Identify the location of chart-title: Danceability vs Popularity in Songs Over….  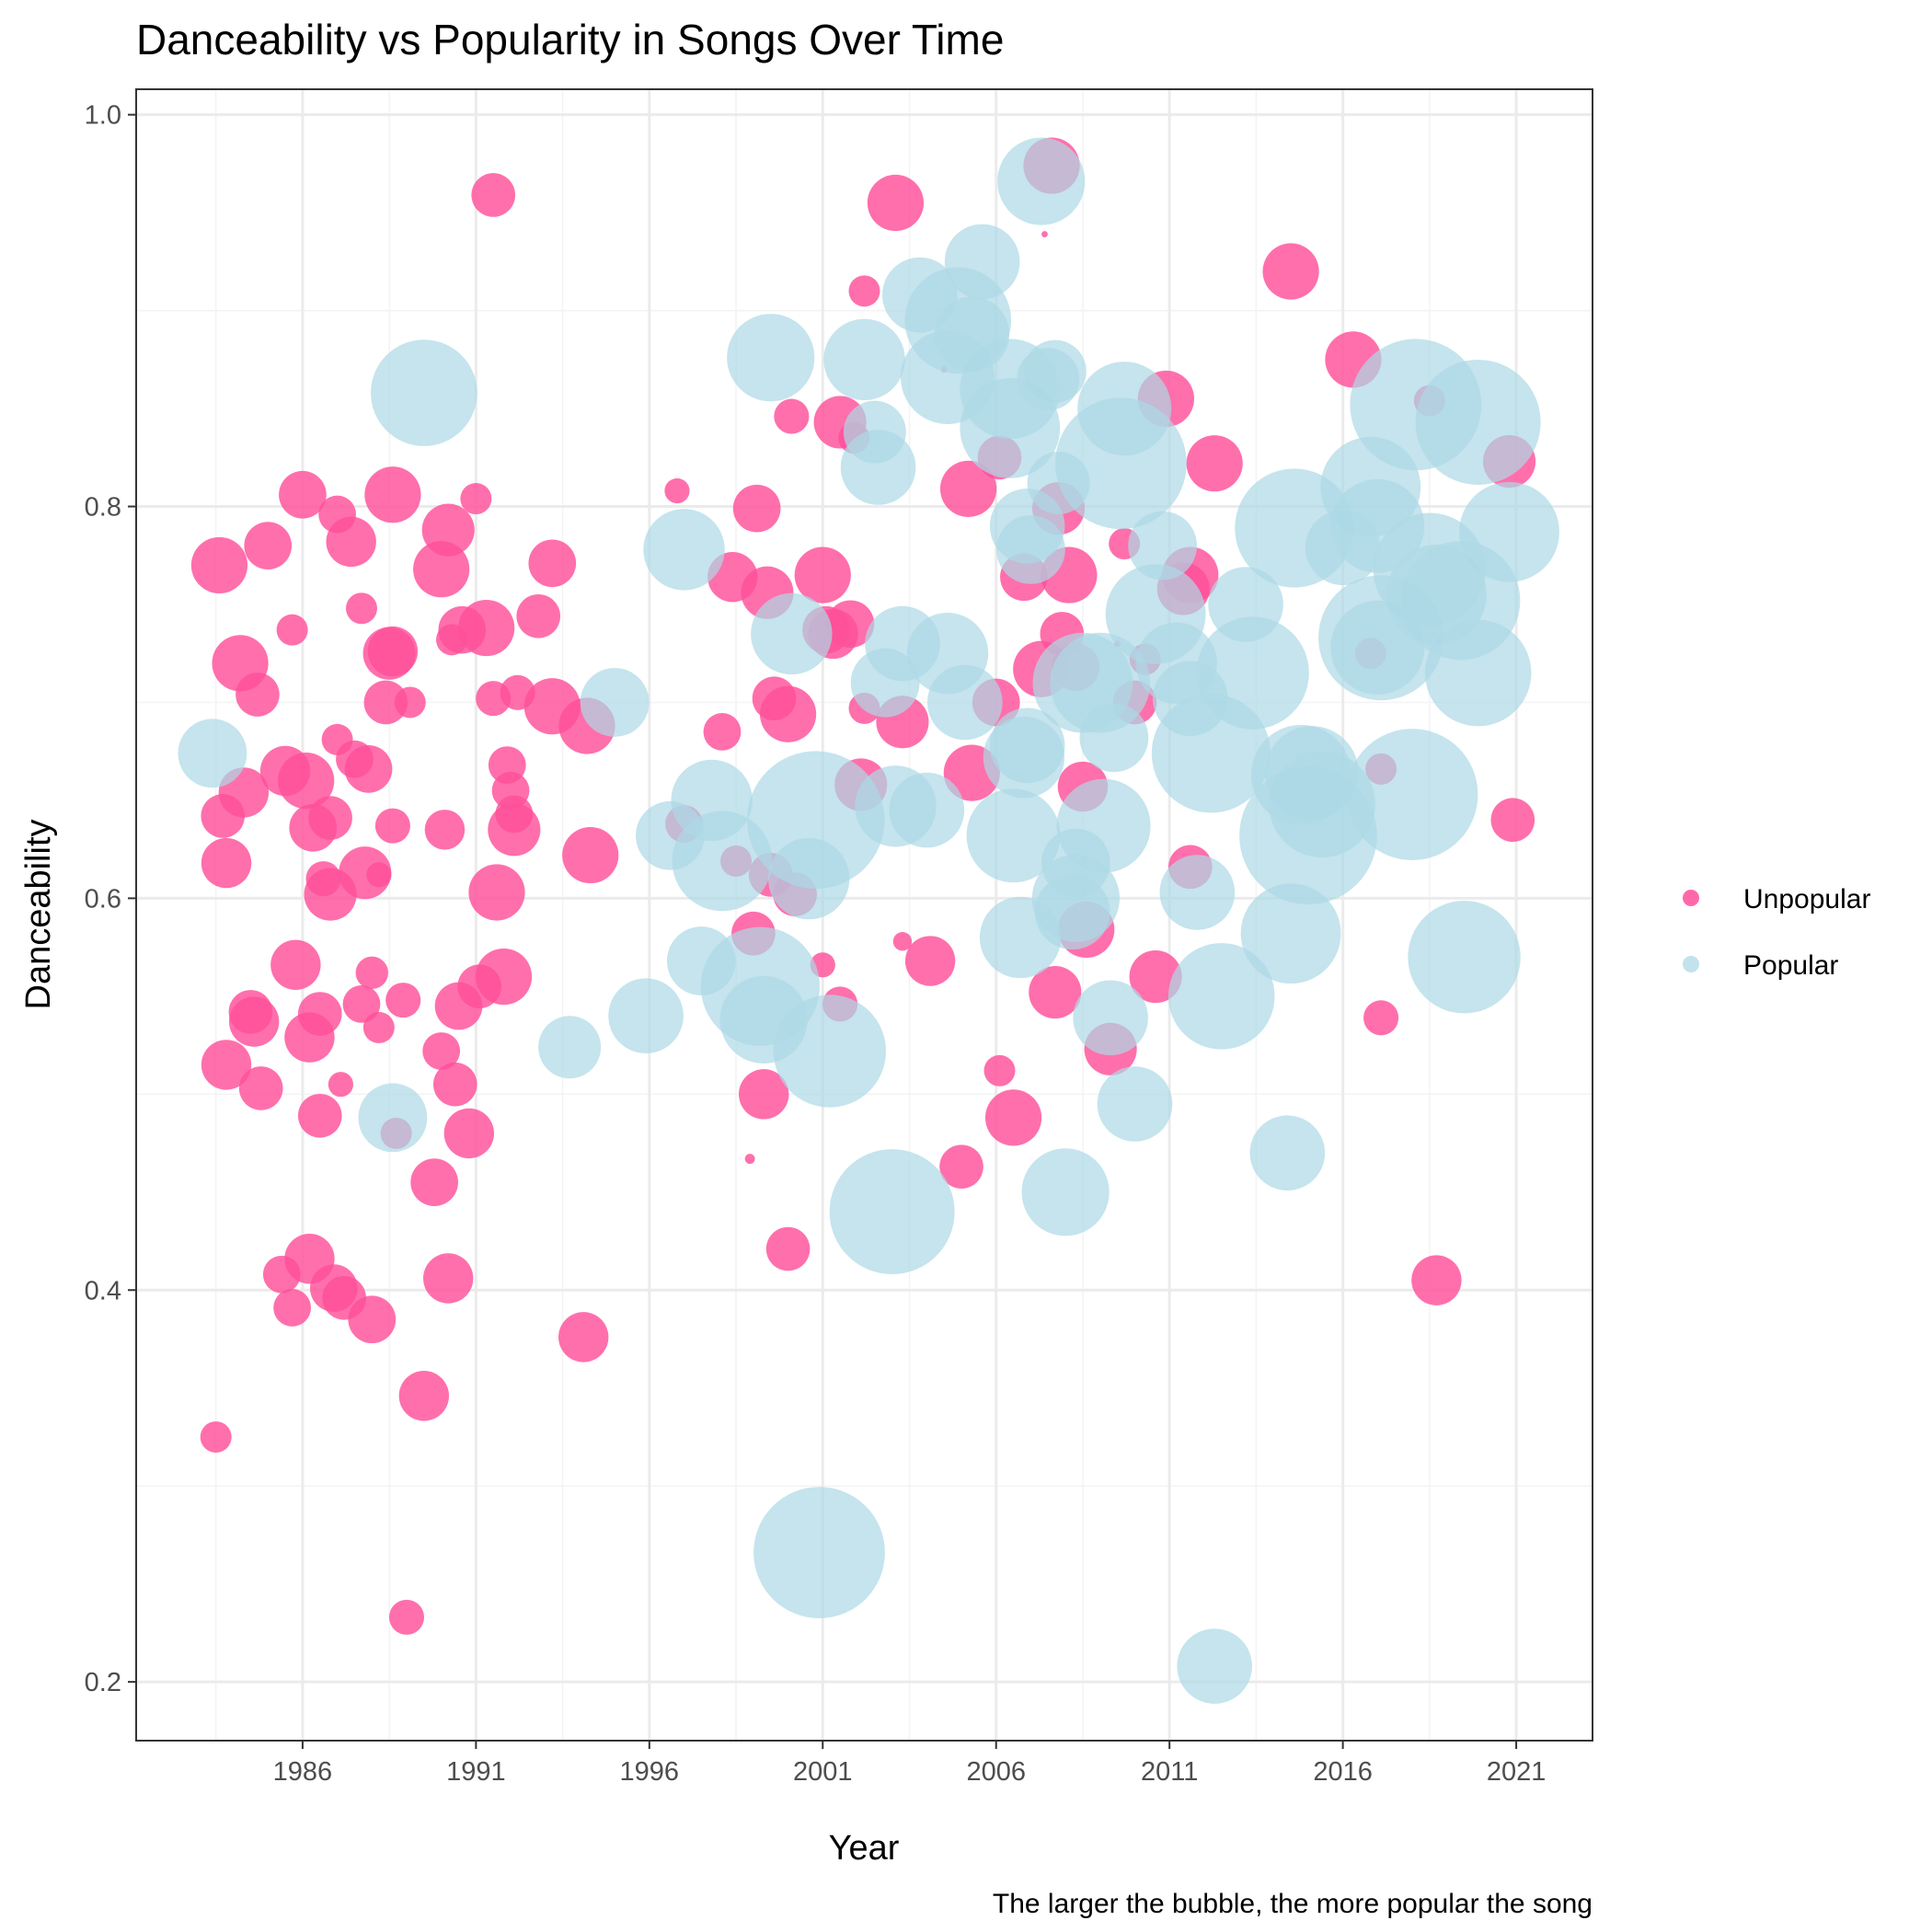
(570, 39).